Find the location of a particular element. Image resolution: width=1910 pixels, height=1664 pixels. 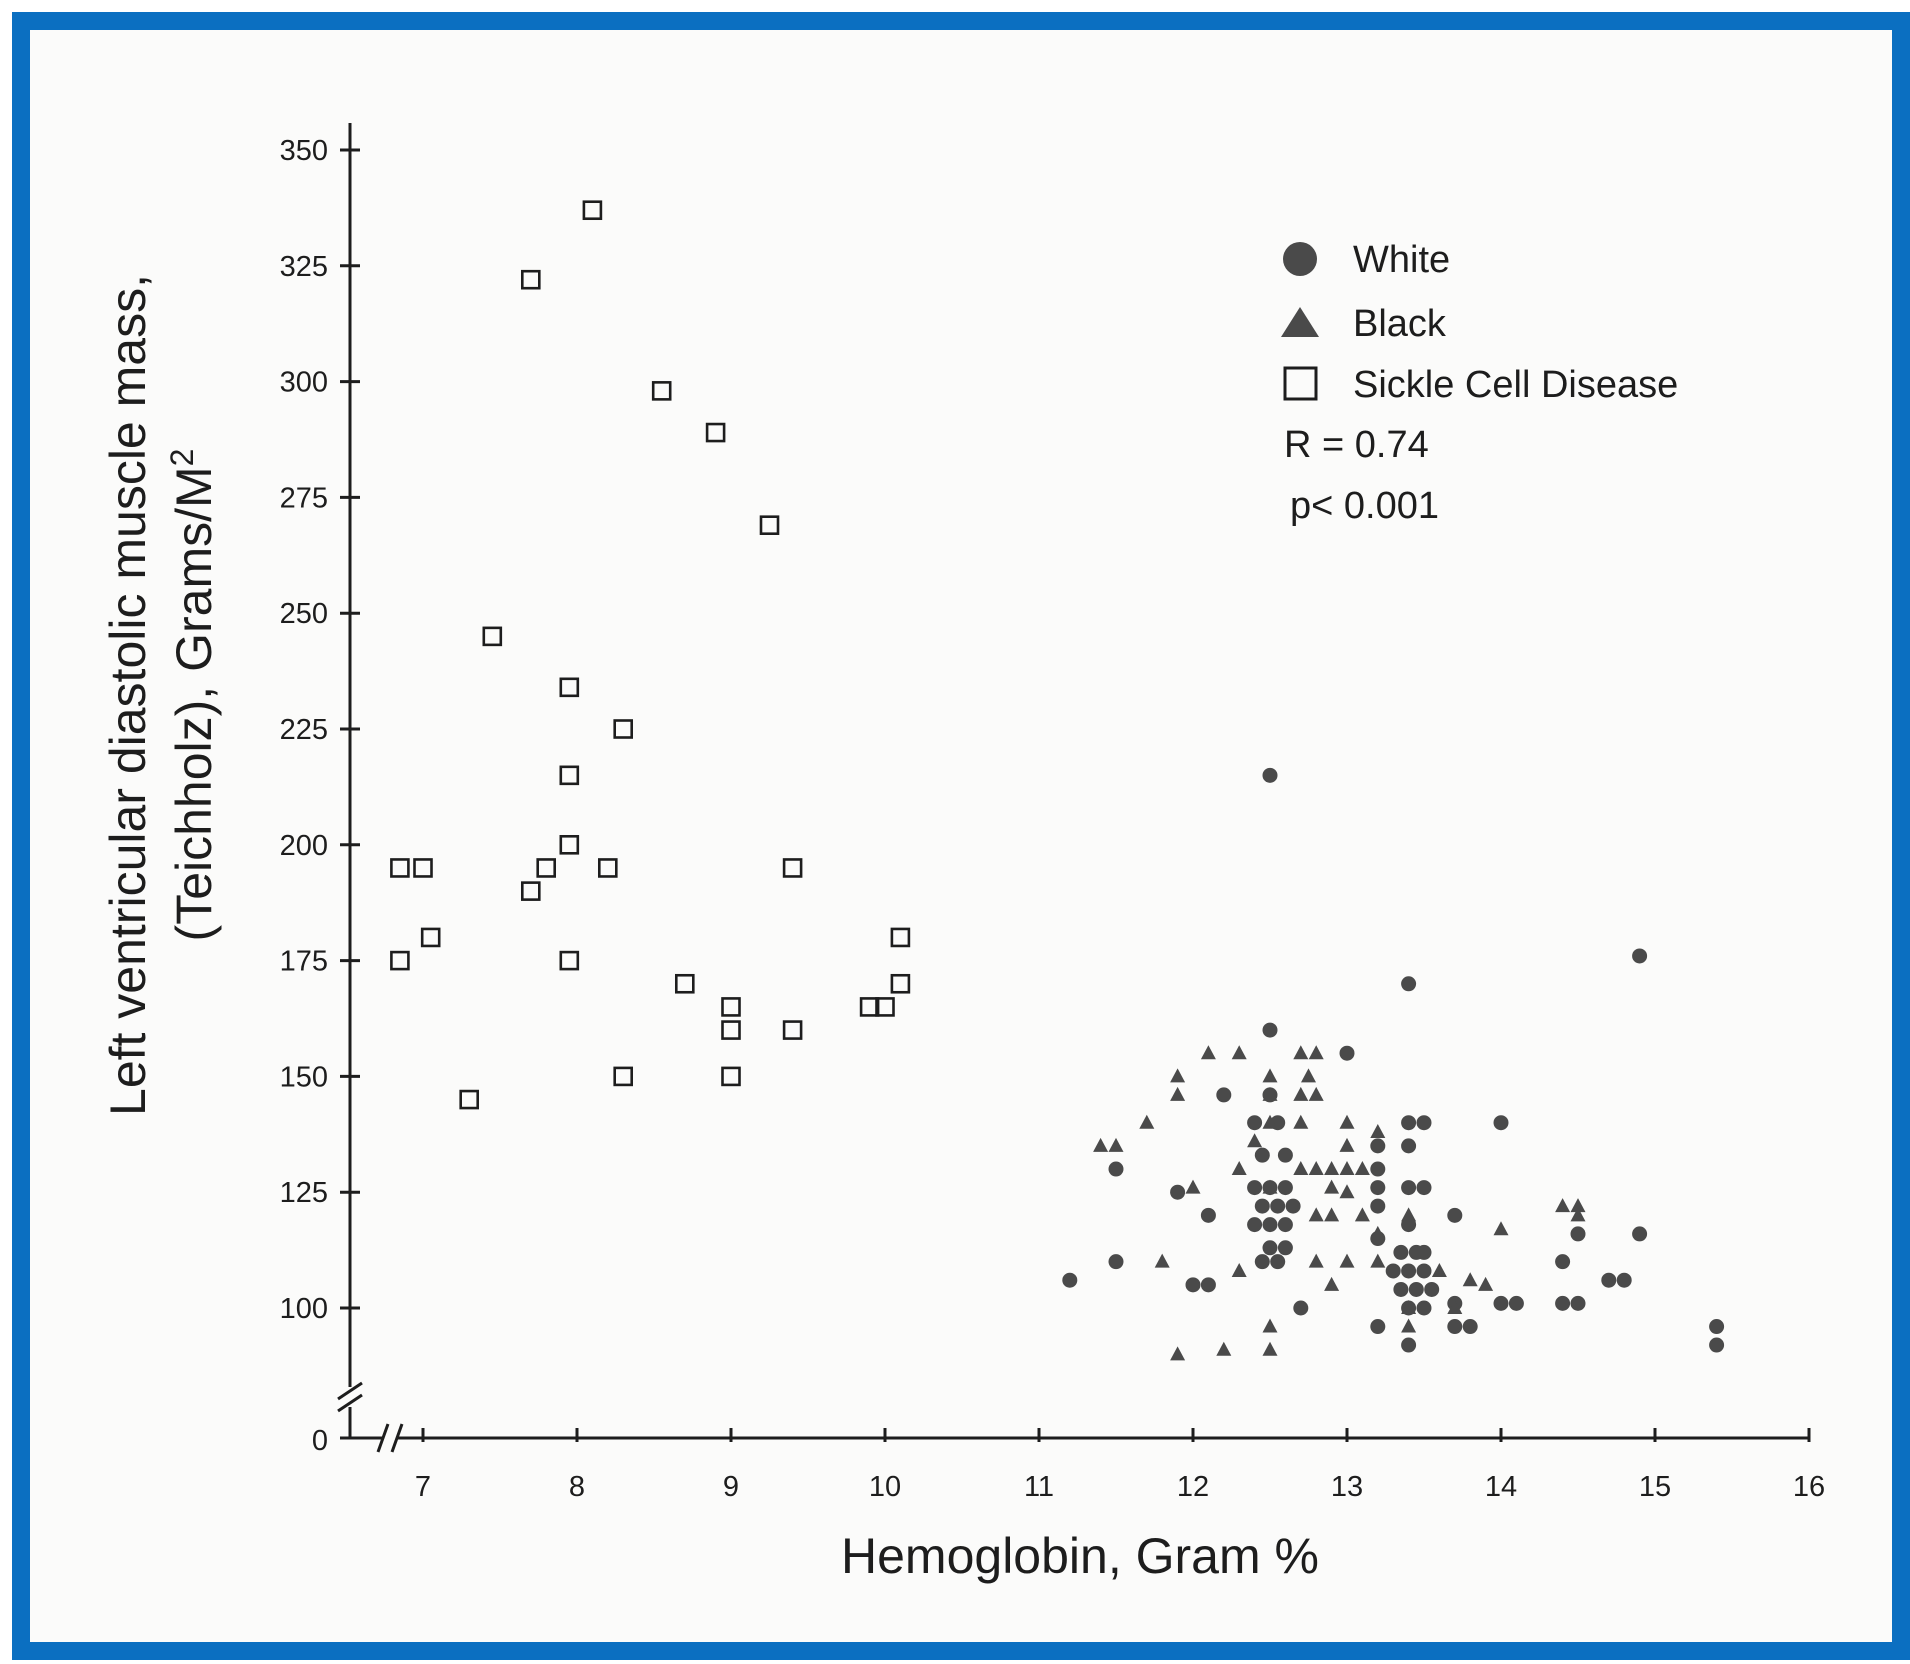

legend-square-icon is located at coordinates (1300, 383).